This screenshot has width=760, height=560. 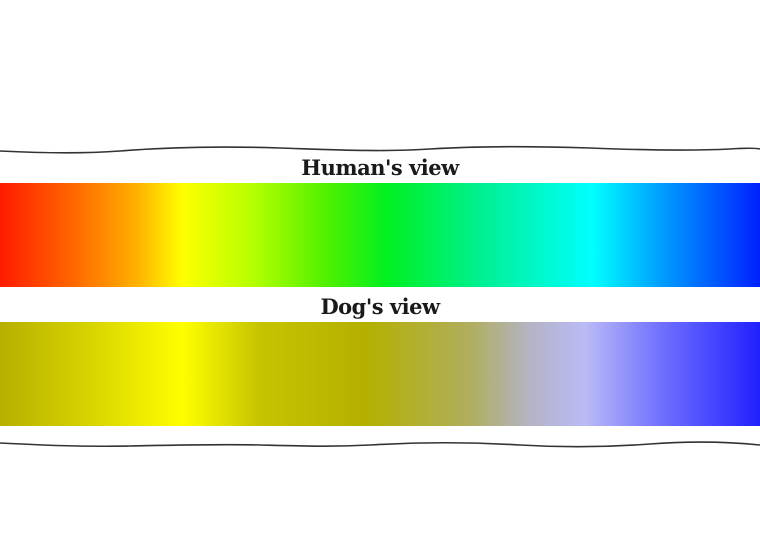 What do you see at coordinates (380, 149) in the screenshot?
I see `torn-edge-top` at bounding box center [380, 149].